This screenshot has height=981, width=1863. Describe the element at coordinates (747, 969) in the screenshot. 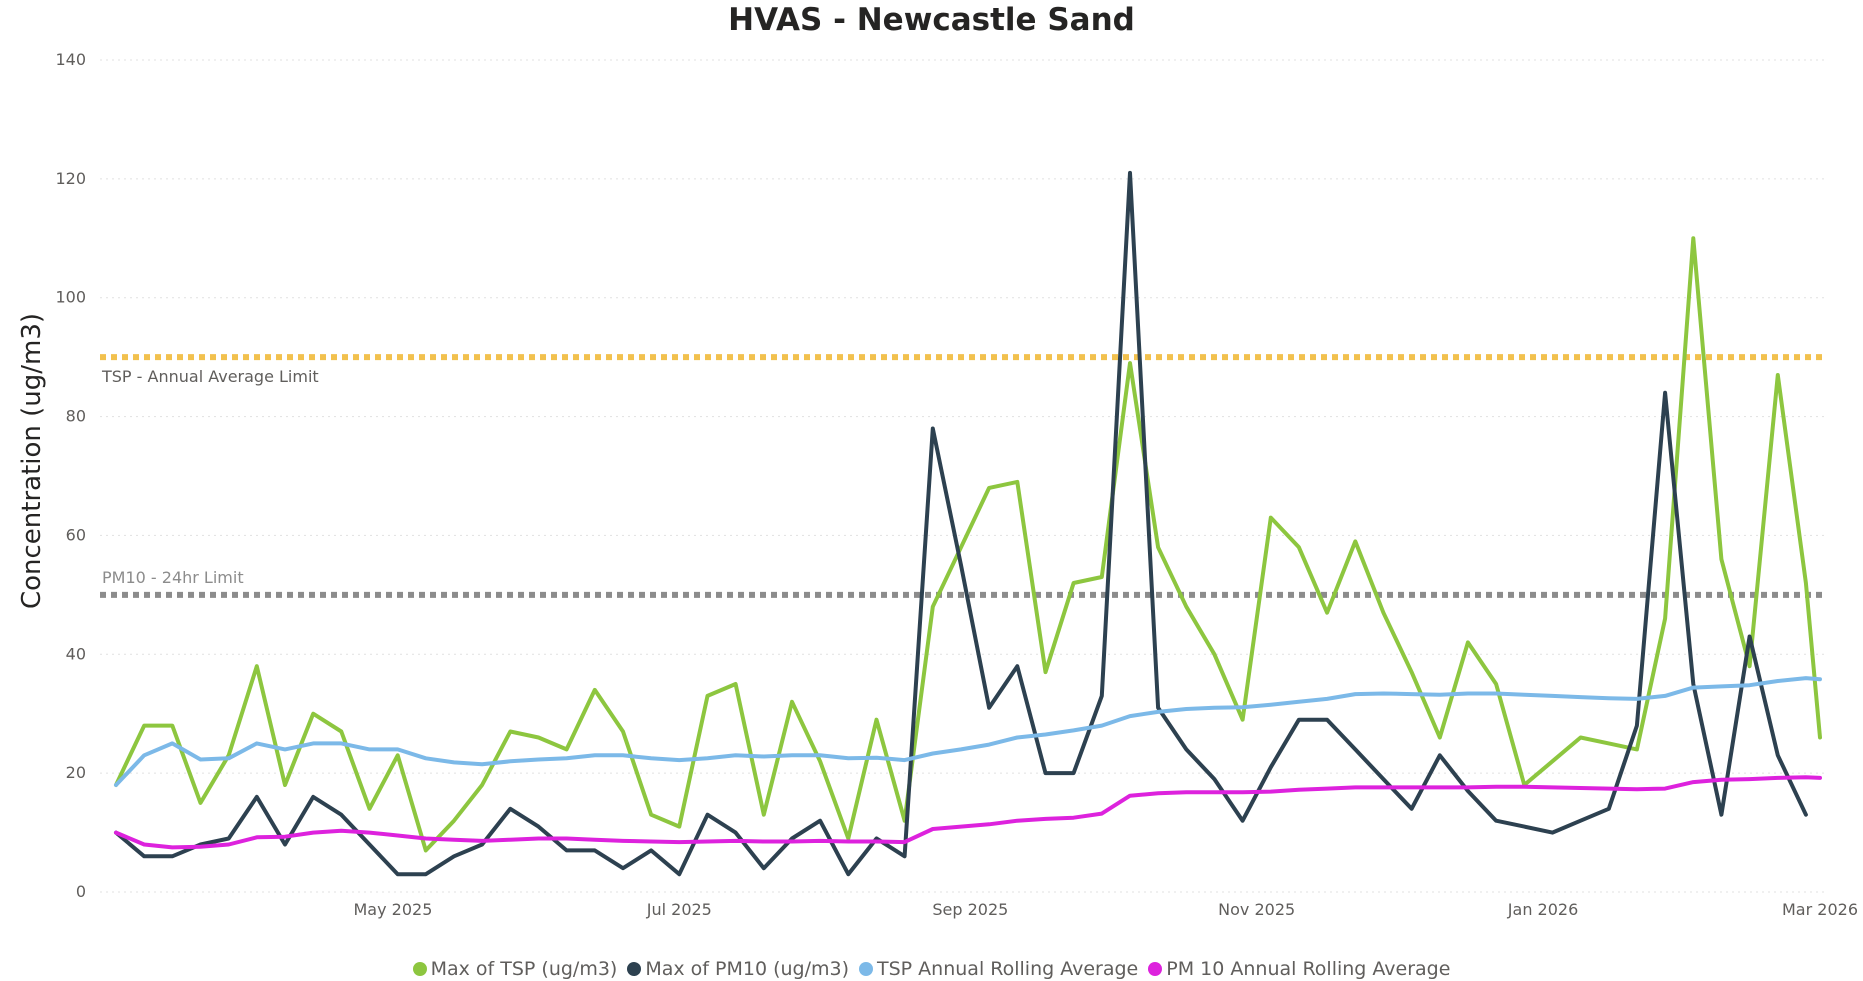

I see `legend-label: Max of PM10 (ug/m3)` at that location.